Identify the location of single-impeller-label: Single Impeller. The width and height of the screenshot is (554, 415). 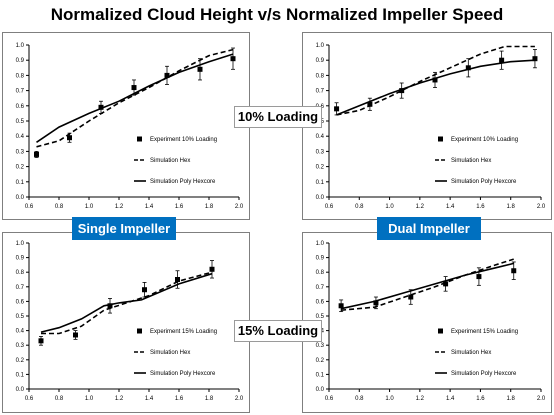
(124, 228).